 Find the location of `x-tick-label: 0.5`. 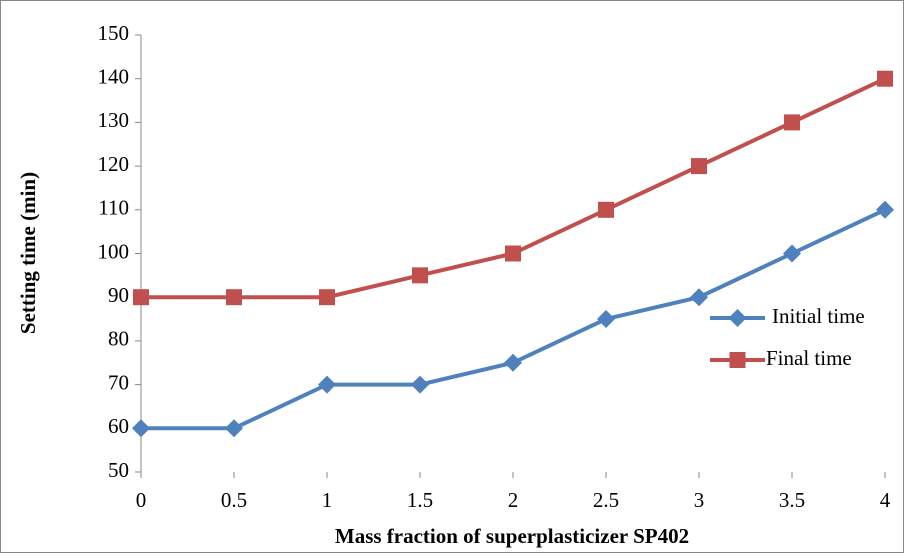

x-tick-label: 0.5 is located at coordinates (234, 500).